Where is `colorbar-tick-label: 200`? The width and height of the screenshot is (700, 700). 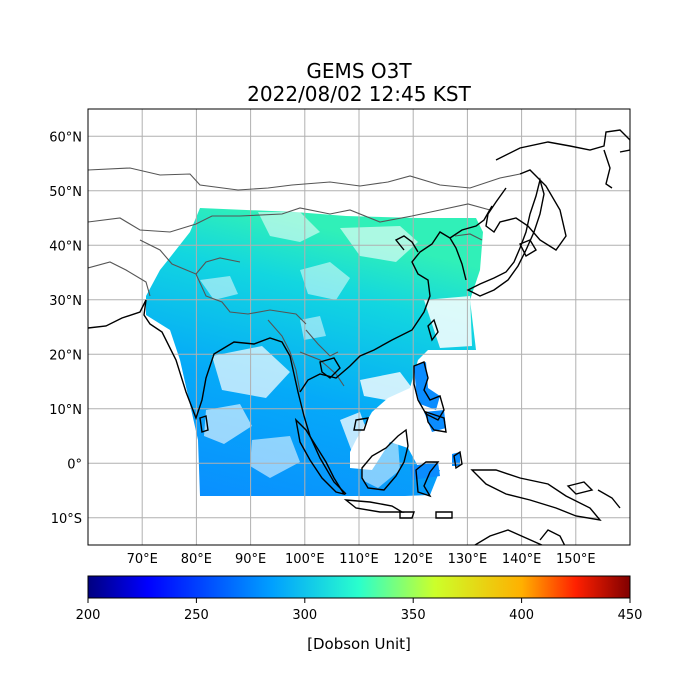 colorbar-tick-label: 200 is located at coordinates (88, 615).